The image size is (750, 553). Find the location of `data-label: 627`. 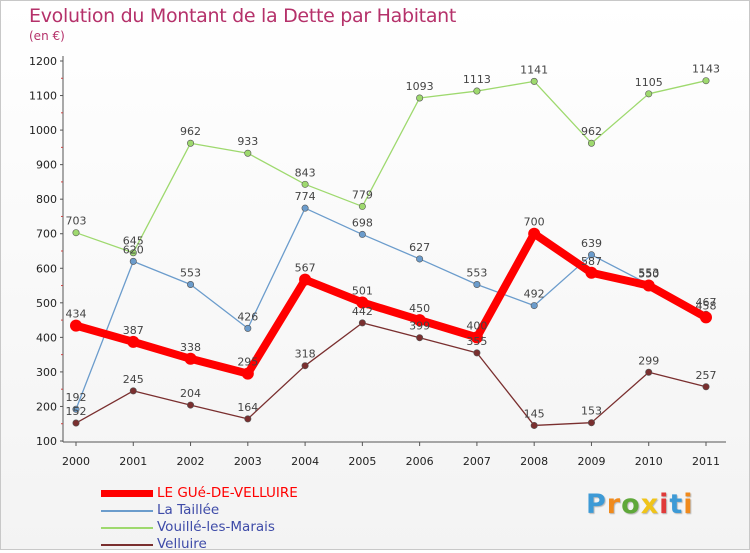

data-label: 627 is located at coordinates (419, 247).